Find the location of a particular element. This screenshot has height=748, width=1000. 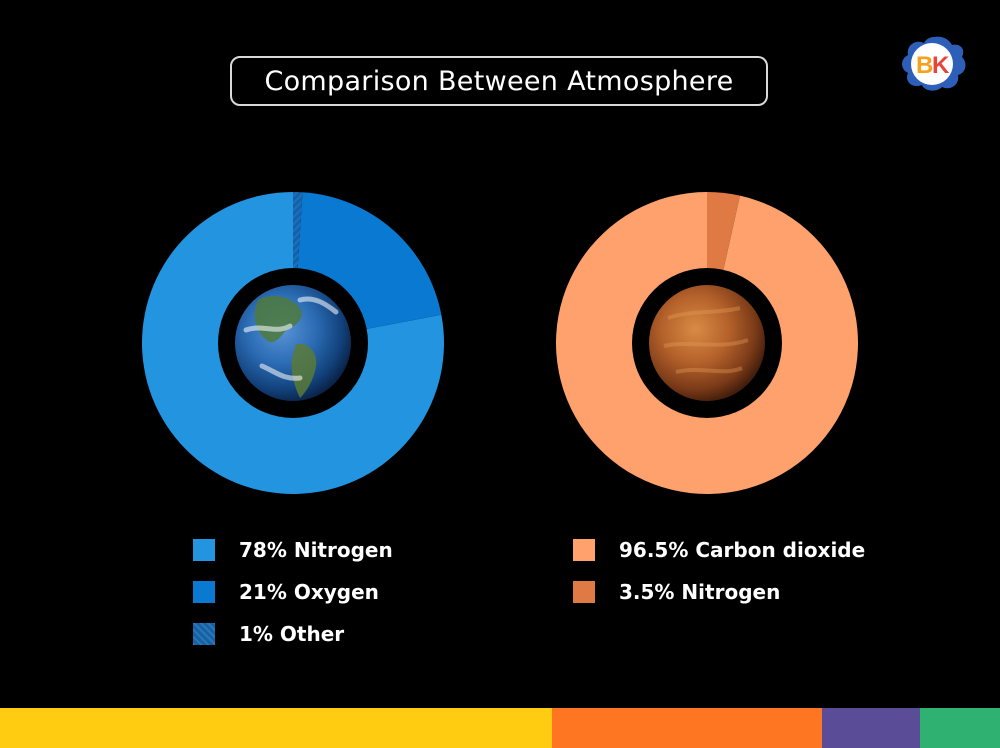

logo-letter-b: B is located at coordinates (924, 65).